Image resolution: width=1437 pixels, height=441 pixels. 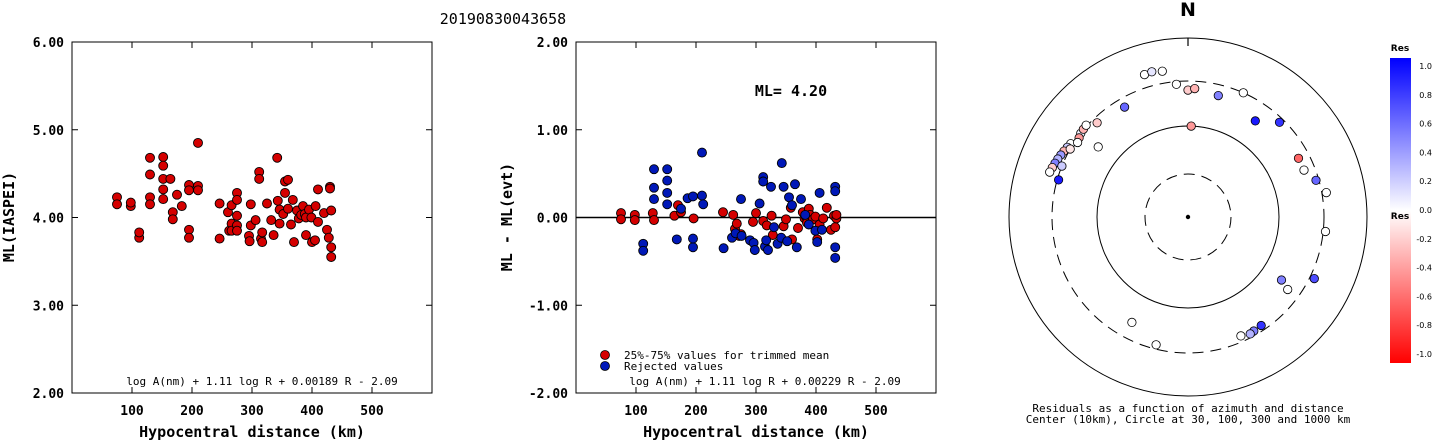 I want to click on colorbar-gradient, so click(x=1400, y=210).